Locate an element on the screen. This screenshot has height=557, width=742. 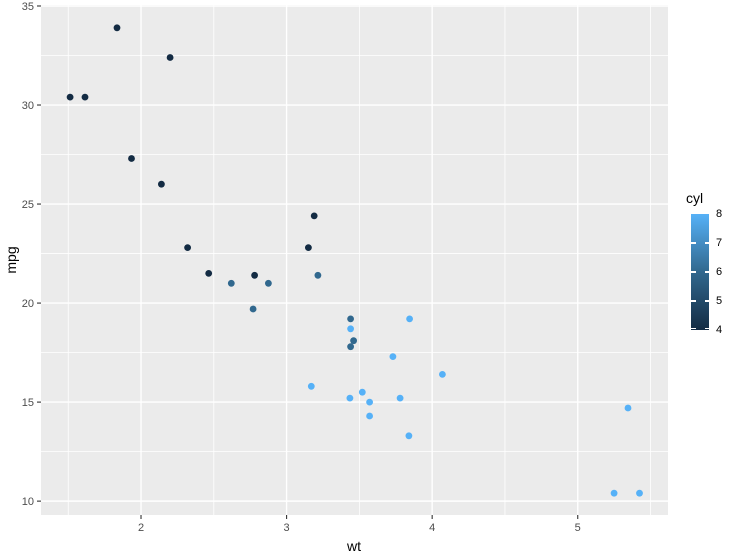
y-tick-label: 10 is located at coordinates (28, 502).